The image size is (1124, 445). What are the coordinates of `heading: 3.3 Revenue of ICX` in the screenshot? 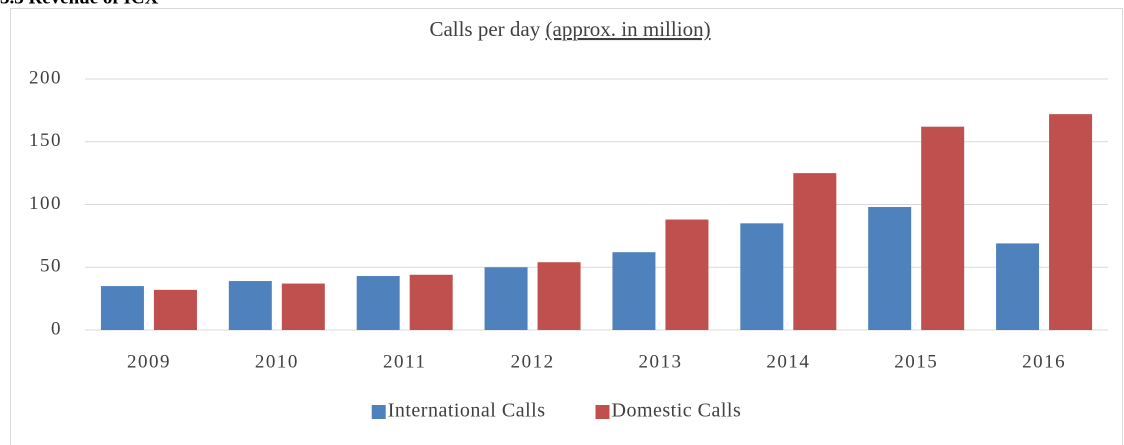 It's located at (79, 4).